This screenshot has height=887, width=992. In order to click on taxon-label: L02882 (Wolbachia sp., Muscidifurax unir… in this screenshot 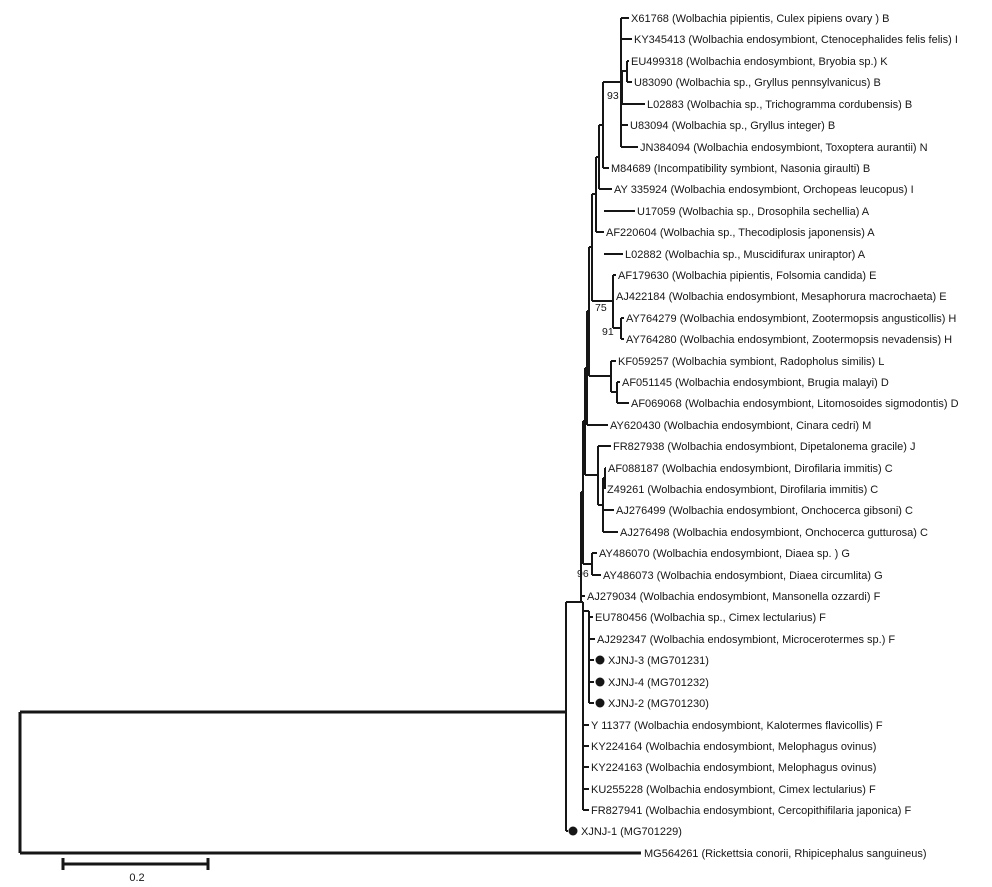, I will do `click(745, 255)`.